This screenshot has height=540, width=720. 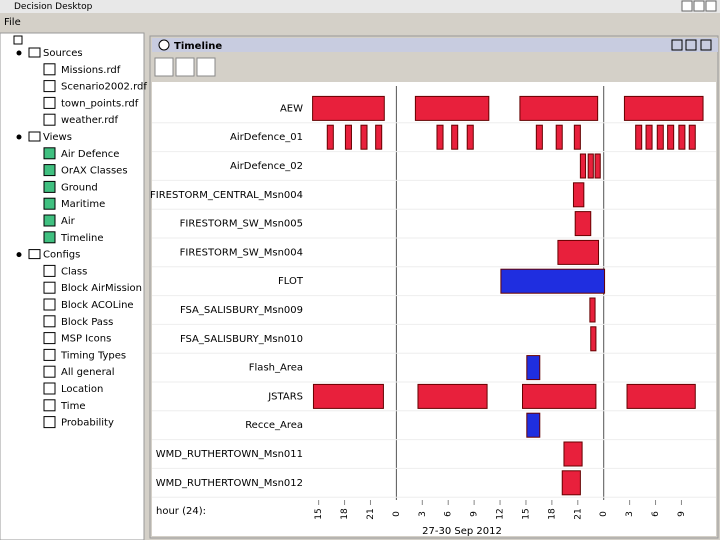 What do you see at coordinates (164, 67) in the screenshot?
I see `tool-split` at bounding box center [164, 67].